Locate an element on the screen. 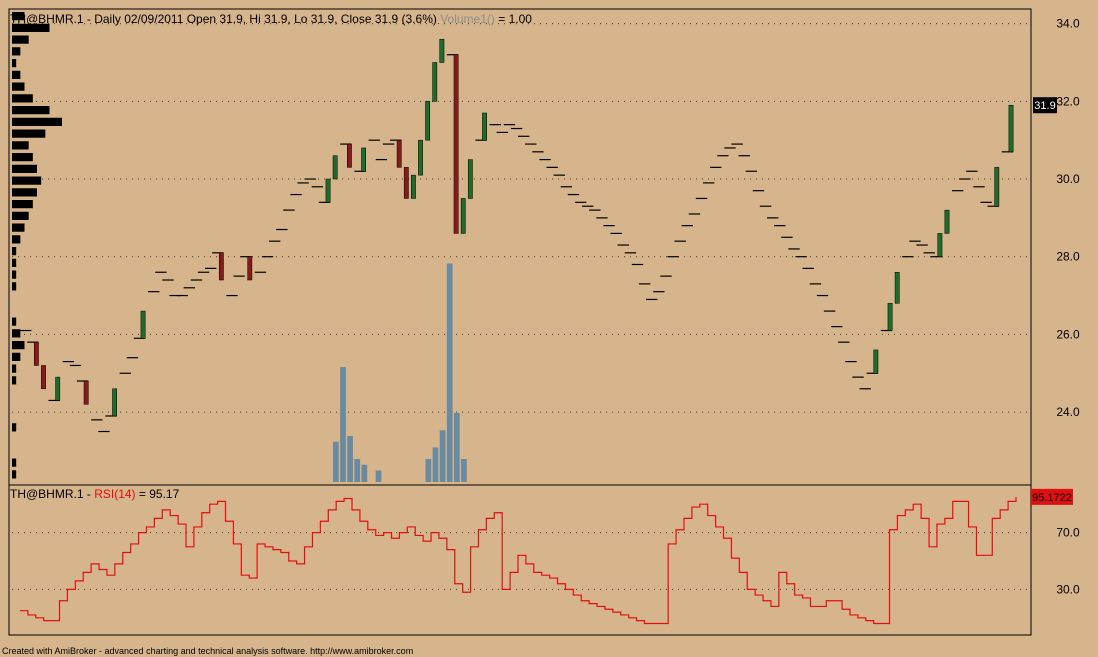 The image size is (1098, 657). volume-label: Volume1() is located at coordinates (467, 19).